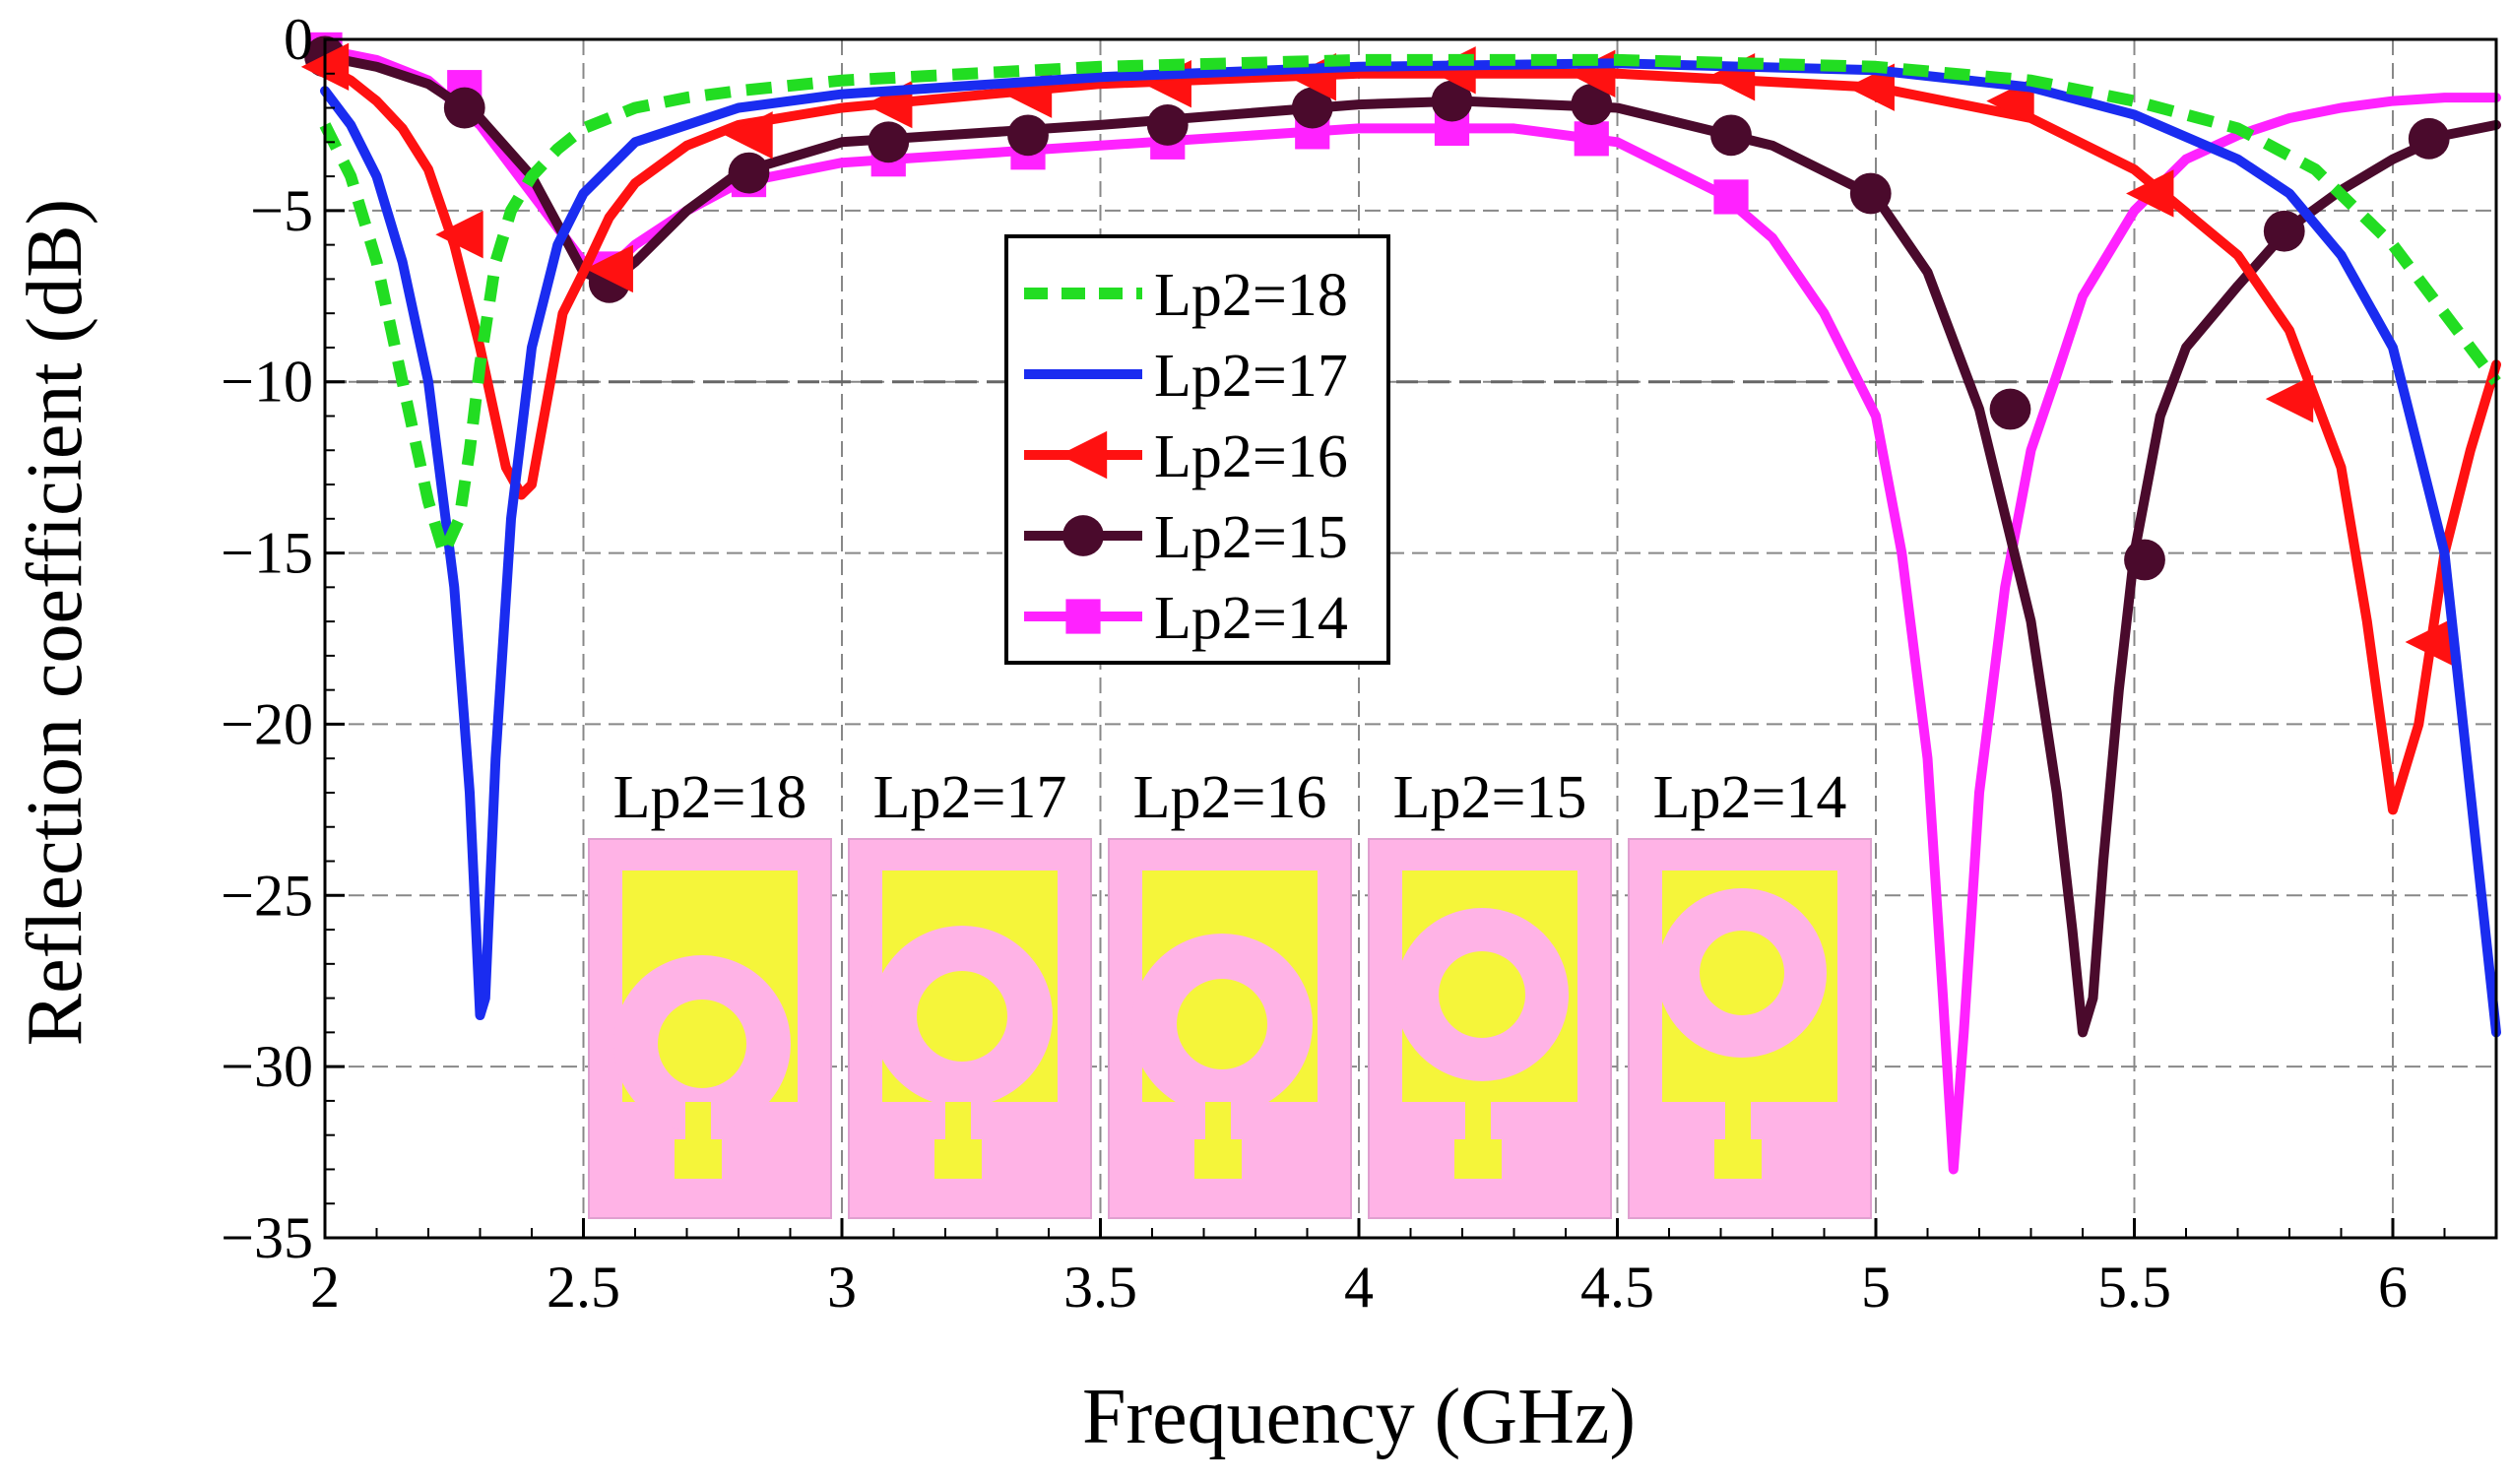  I want to click on legend-label: Lp2=15, so click(1251, 537).